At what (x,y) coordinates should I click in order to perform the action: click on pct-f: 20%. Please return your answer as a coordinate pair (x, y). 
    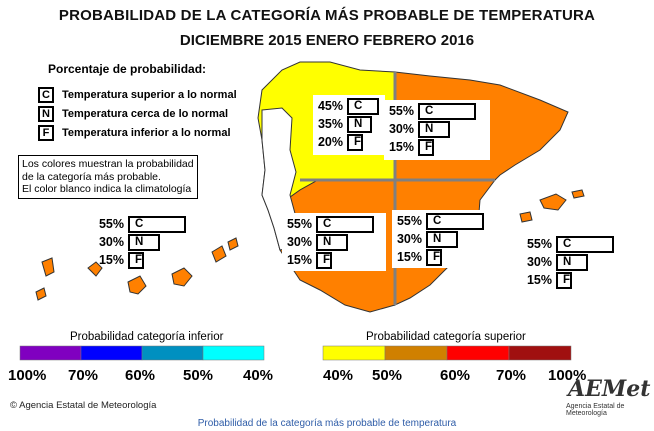
    Looking at the image, I should click on (330, 142).